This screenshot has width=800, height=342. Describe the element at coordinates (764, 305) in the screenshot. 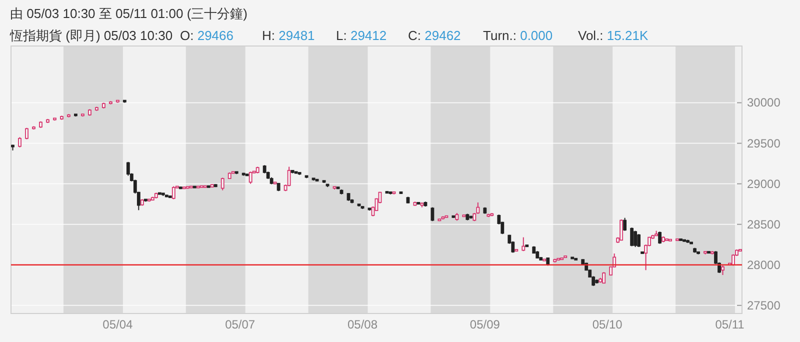

I see `y-tick-label: 27500` at that location.